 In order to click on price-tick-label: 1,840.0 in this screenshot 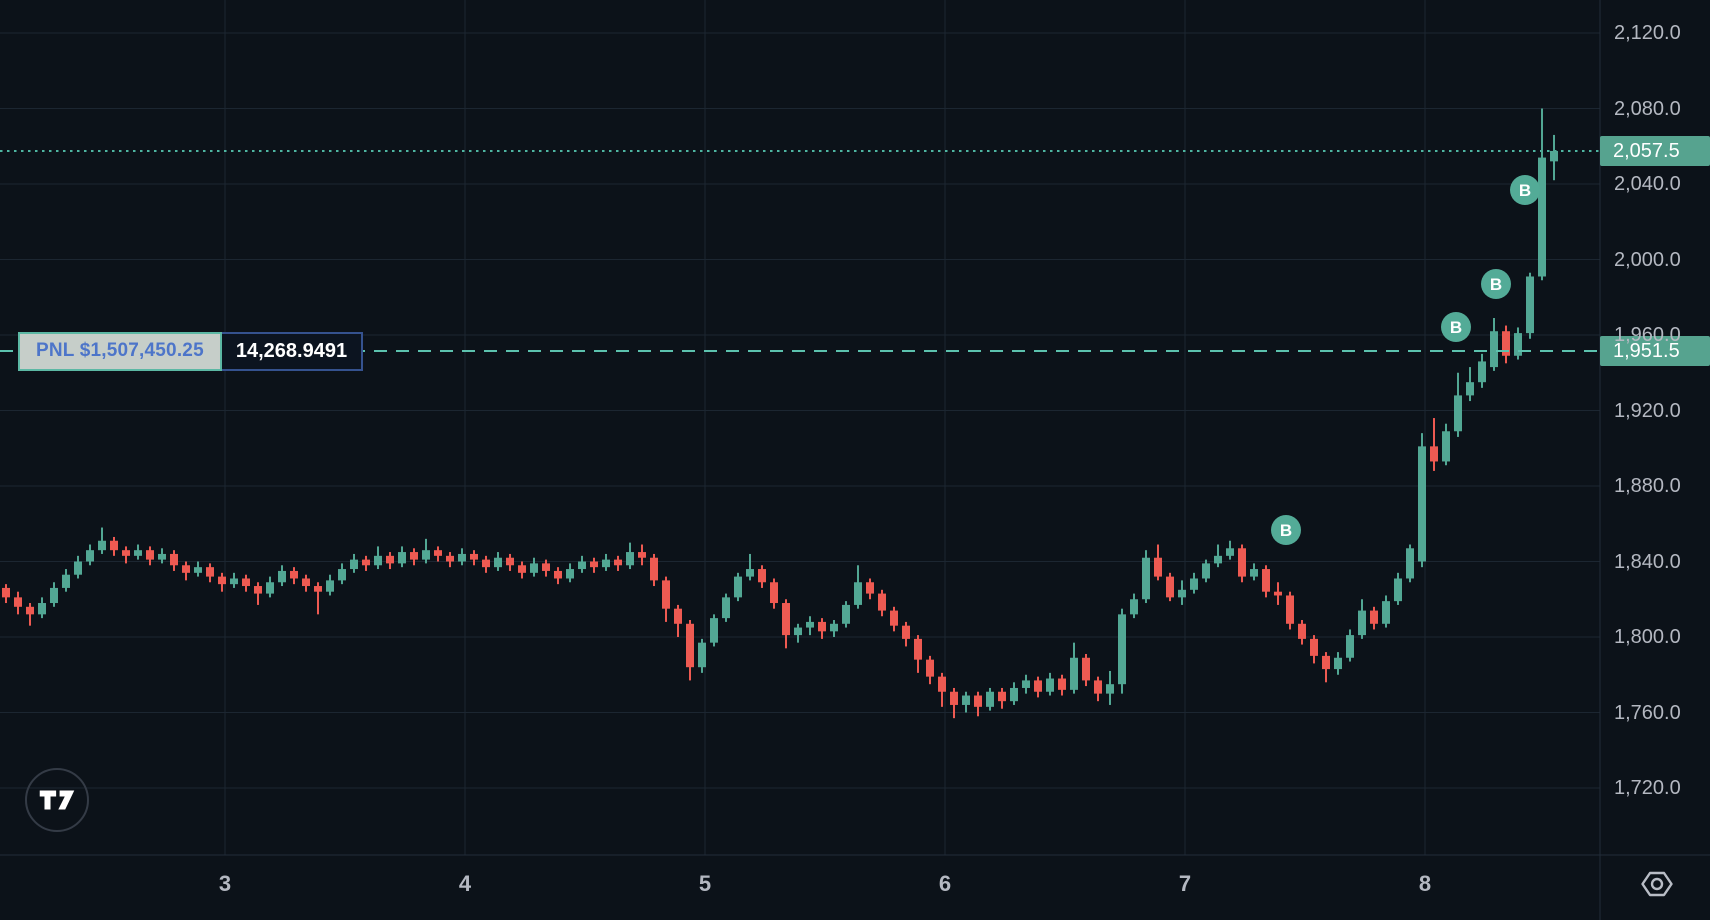, I will do `click(1647, 561)`.